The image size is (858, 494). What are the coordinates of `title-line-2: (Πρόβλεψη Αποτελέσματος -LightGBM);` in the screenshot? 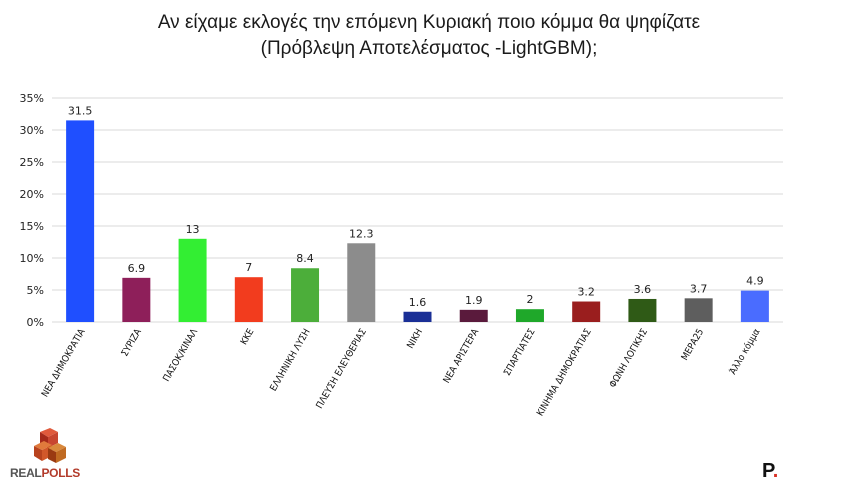 It's located at (429, 48).